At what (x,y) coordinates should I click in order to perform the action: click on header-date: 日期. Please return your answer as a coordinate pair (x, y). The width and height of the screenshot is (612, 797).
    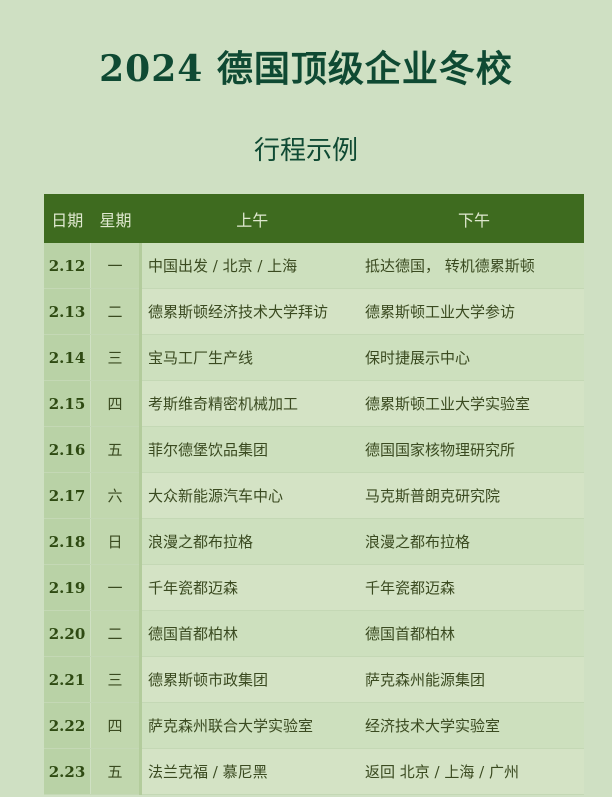
    Looking at the image, I should click on (67, 218).